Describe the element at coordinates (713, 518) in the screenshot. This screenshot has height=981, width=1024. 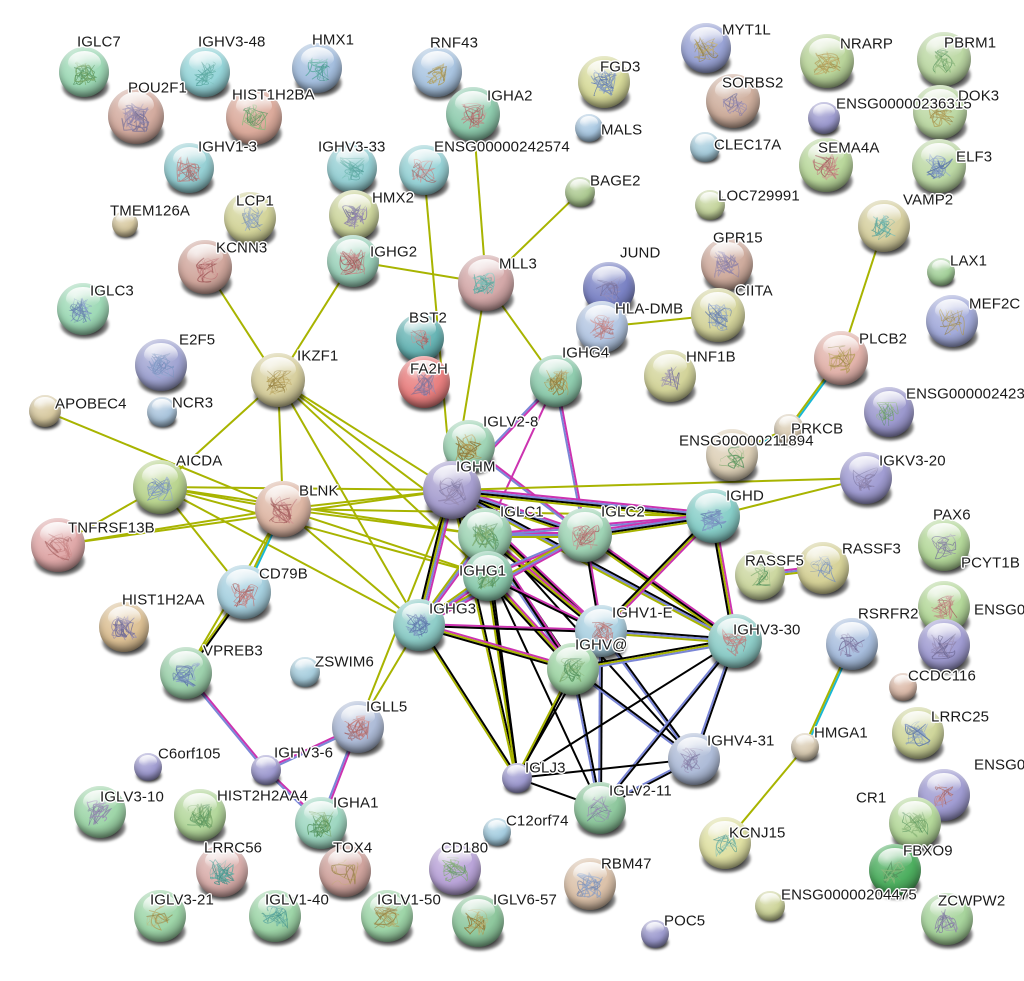
I see `protein-node-IGHD` at that location.